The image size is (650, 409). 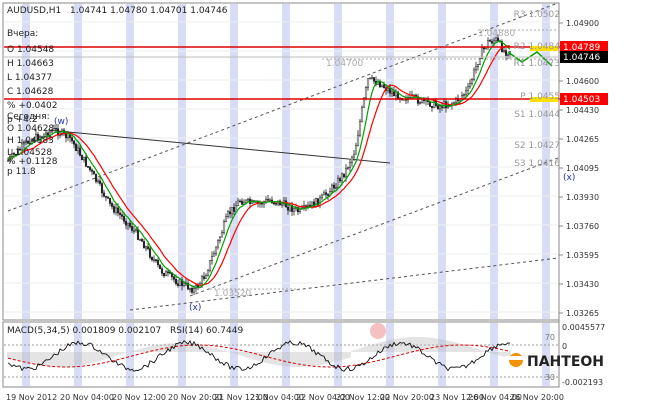 What do you see at coordinates (344, 64) in the screenshot?
I see `mid-line-label: 1.04700` at bounding box center [344, 64].